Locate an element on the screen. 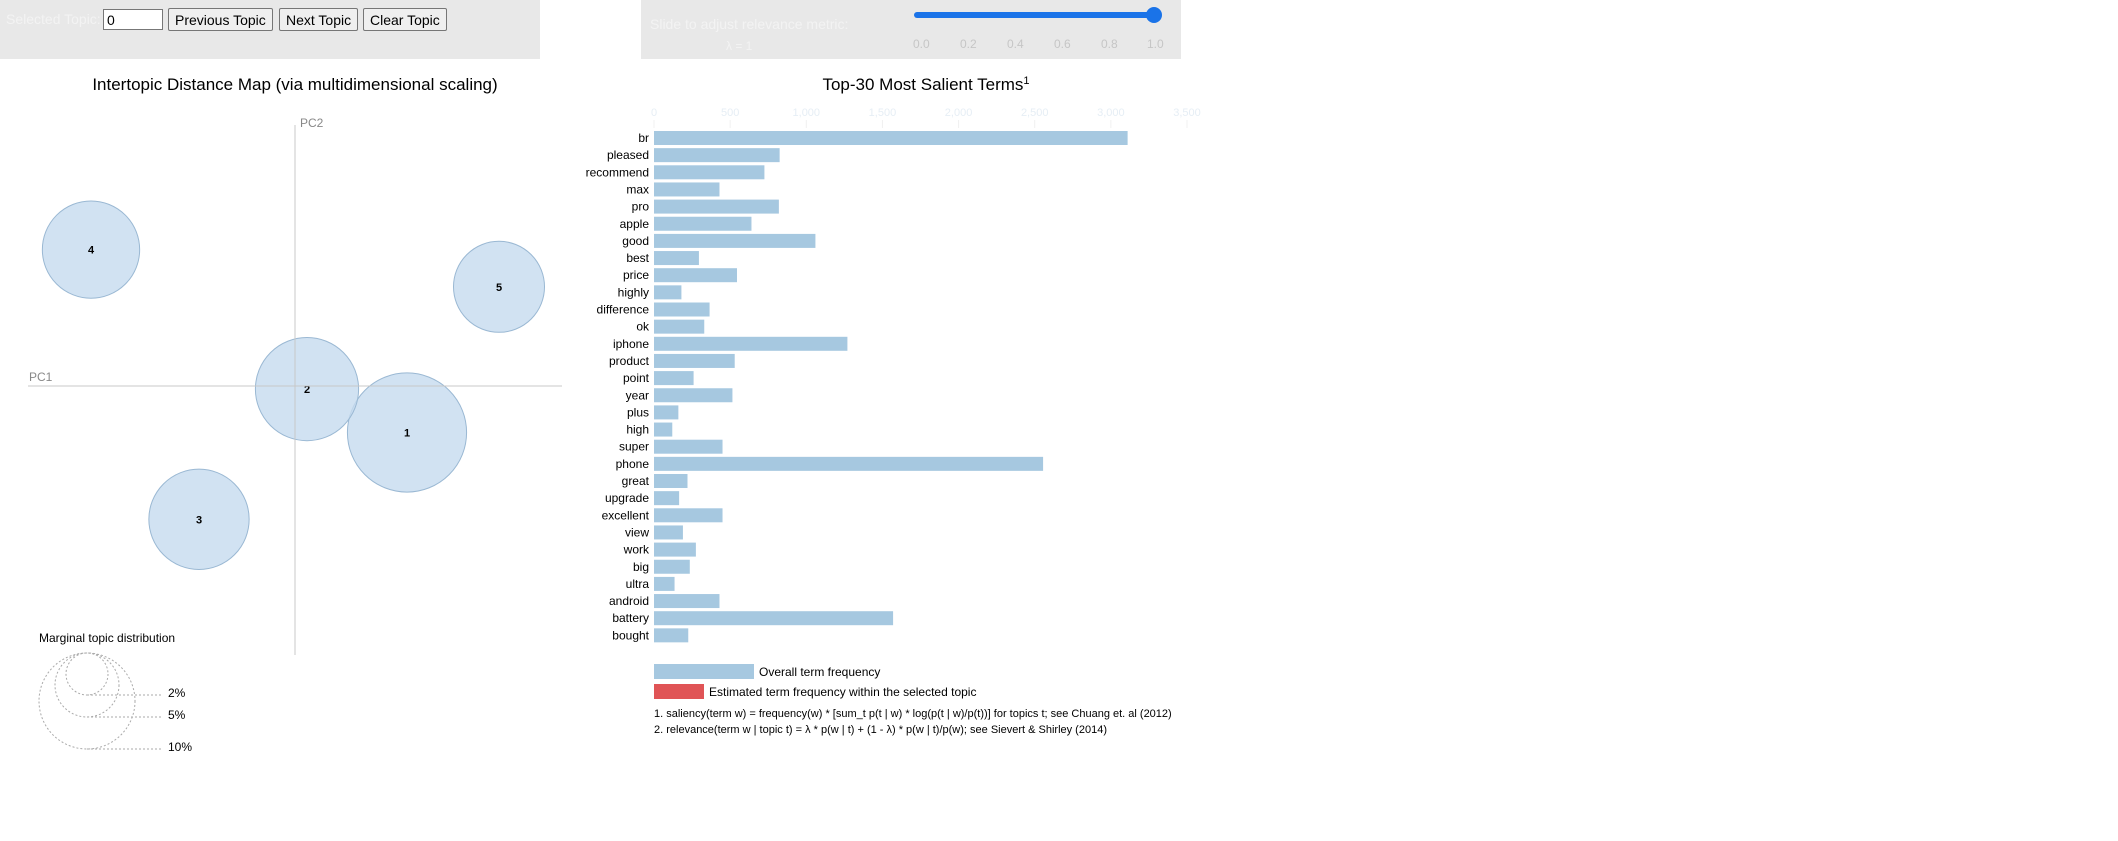  term-bar-ok is located at coordinates (679, 326).